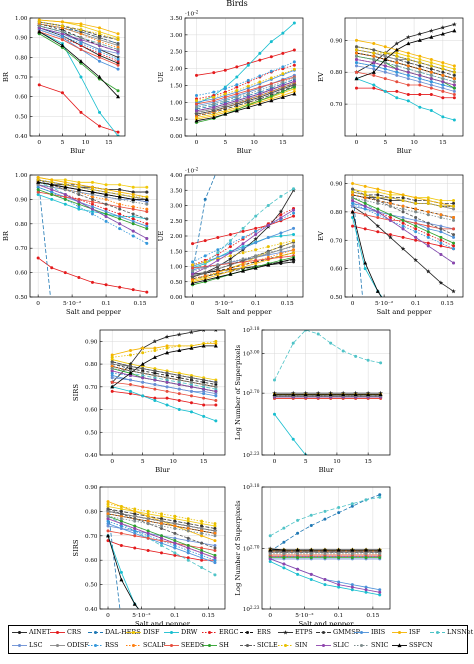  What do you see at coordinates (237, 4) in the screenshot?
I see `page-title: Birds` at bounding box center [237, 4].